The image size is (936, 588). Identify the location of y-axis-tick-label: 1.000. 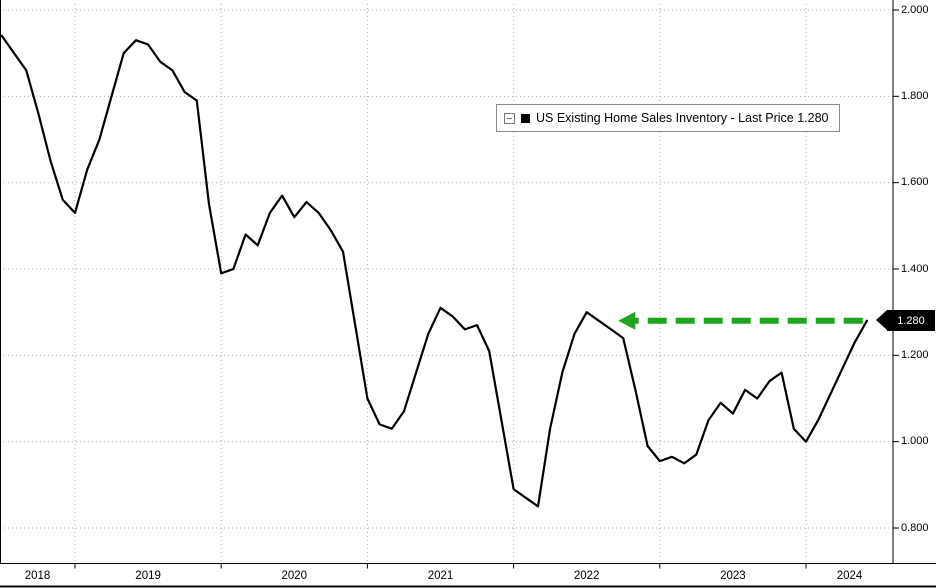
(915, 441).